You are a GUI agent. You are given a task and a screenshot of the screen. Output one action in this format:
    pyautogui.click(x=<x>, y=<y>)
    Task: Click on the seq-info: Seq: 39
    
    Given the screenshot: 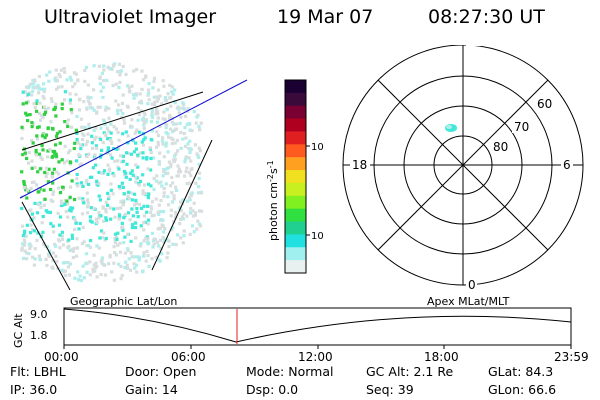 What is the action you would take?
    pyautogui.click(x=390, y=389)
    